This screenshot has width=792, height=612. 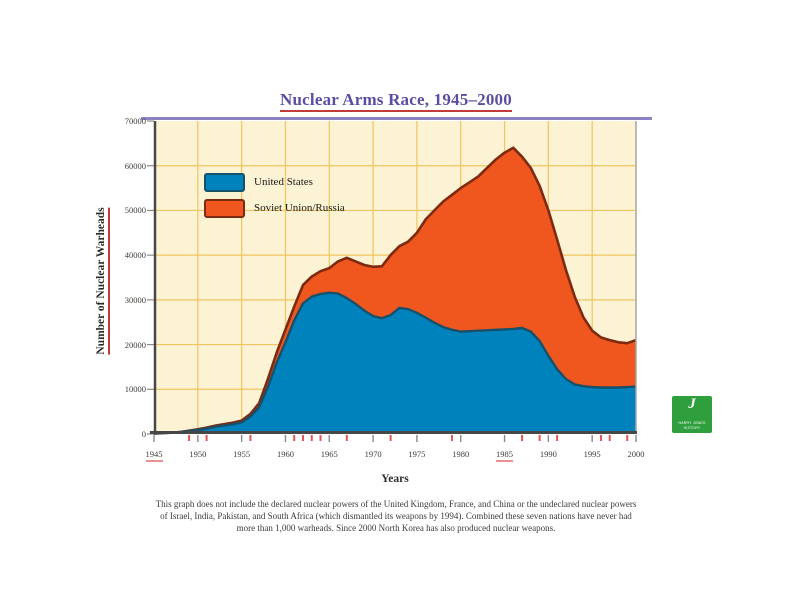 I want to click on x-tick-label-text: 1965, so click(x=329, y=454).